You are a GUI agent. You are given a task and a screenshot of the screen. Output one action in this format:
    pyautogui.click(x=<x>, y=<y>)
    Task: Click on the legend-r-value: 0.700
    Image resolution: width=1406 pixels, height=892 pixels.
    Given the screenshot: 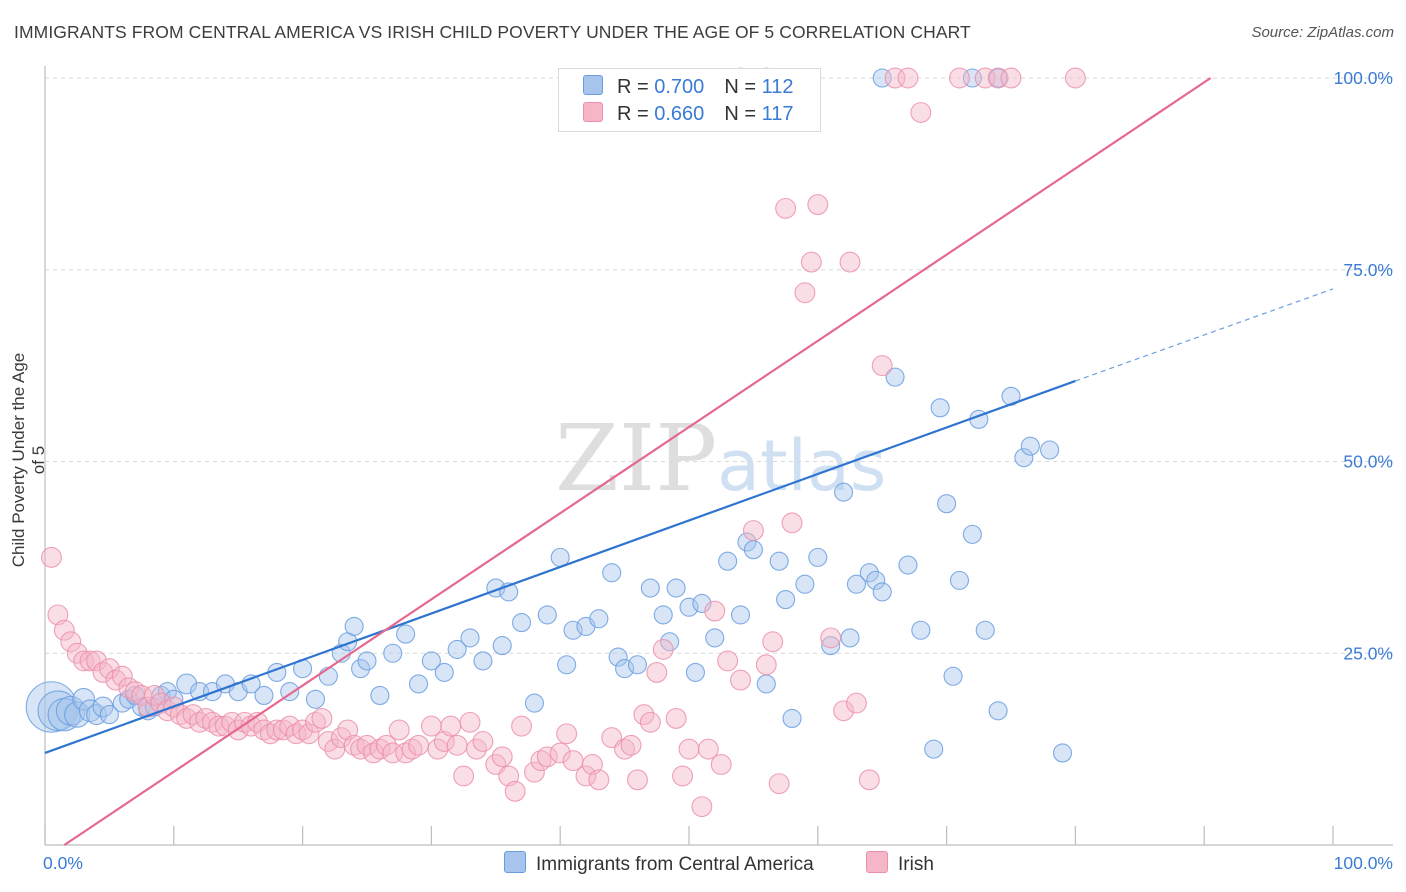 What is the action you would take?
    pyautogui.click(x=679, y=87)
    